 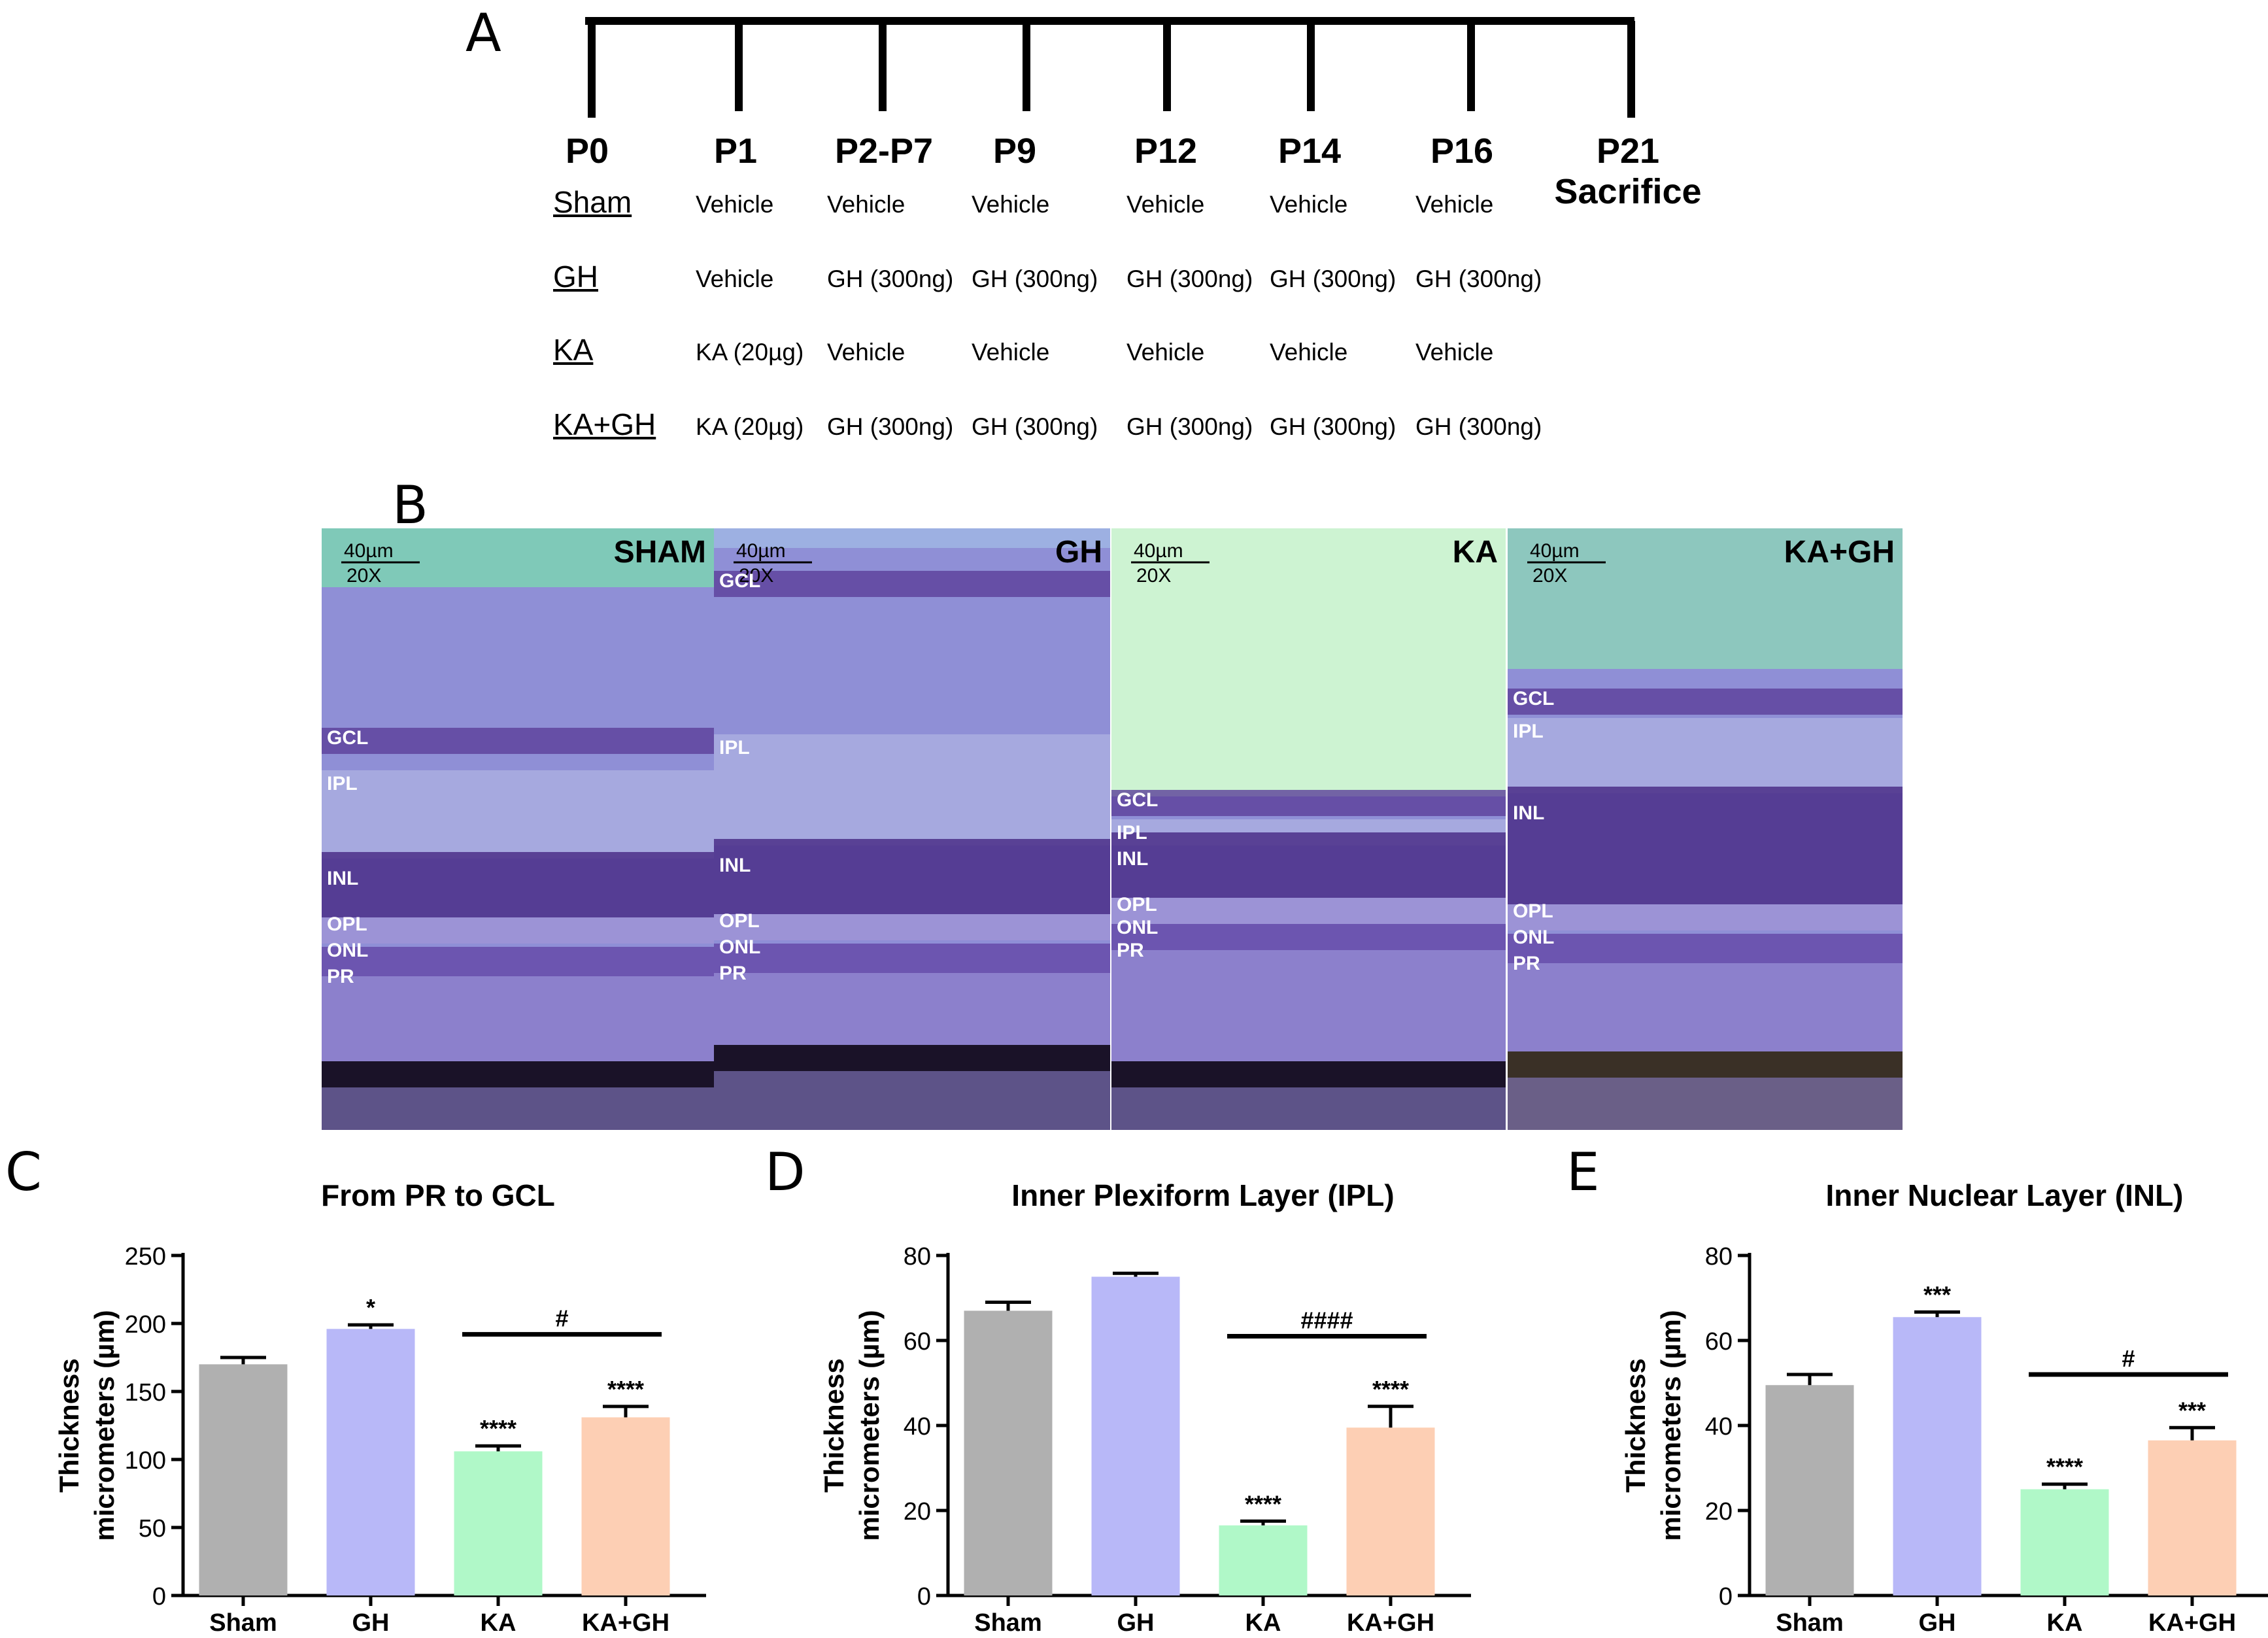 What do you see at coordinates (1391, 1623) in the screenshot?
I see `x-tick-label: KA+GH` at bounding box center [1391, 1623].